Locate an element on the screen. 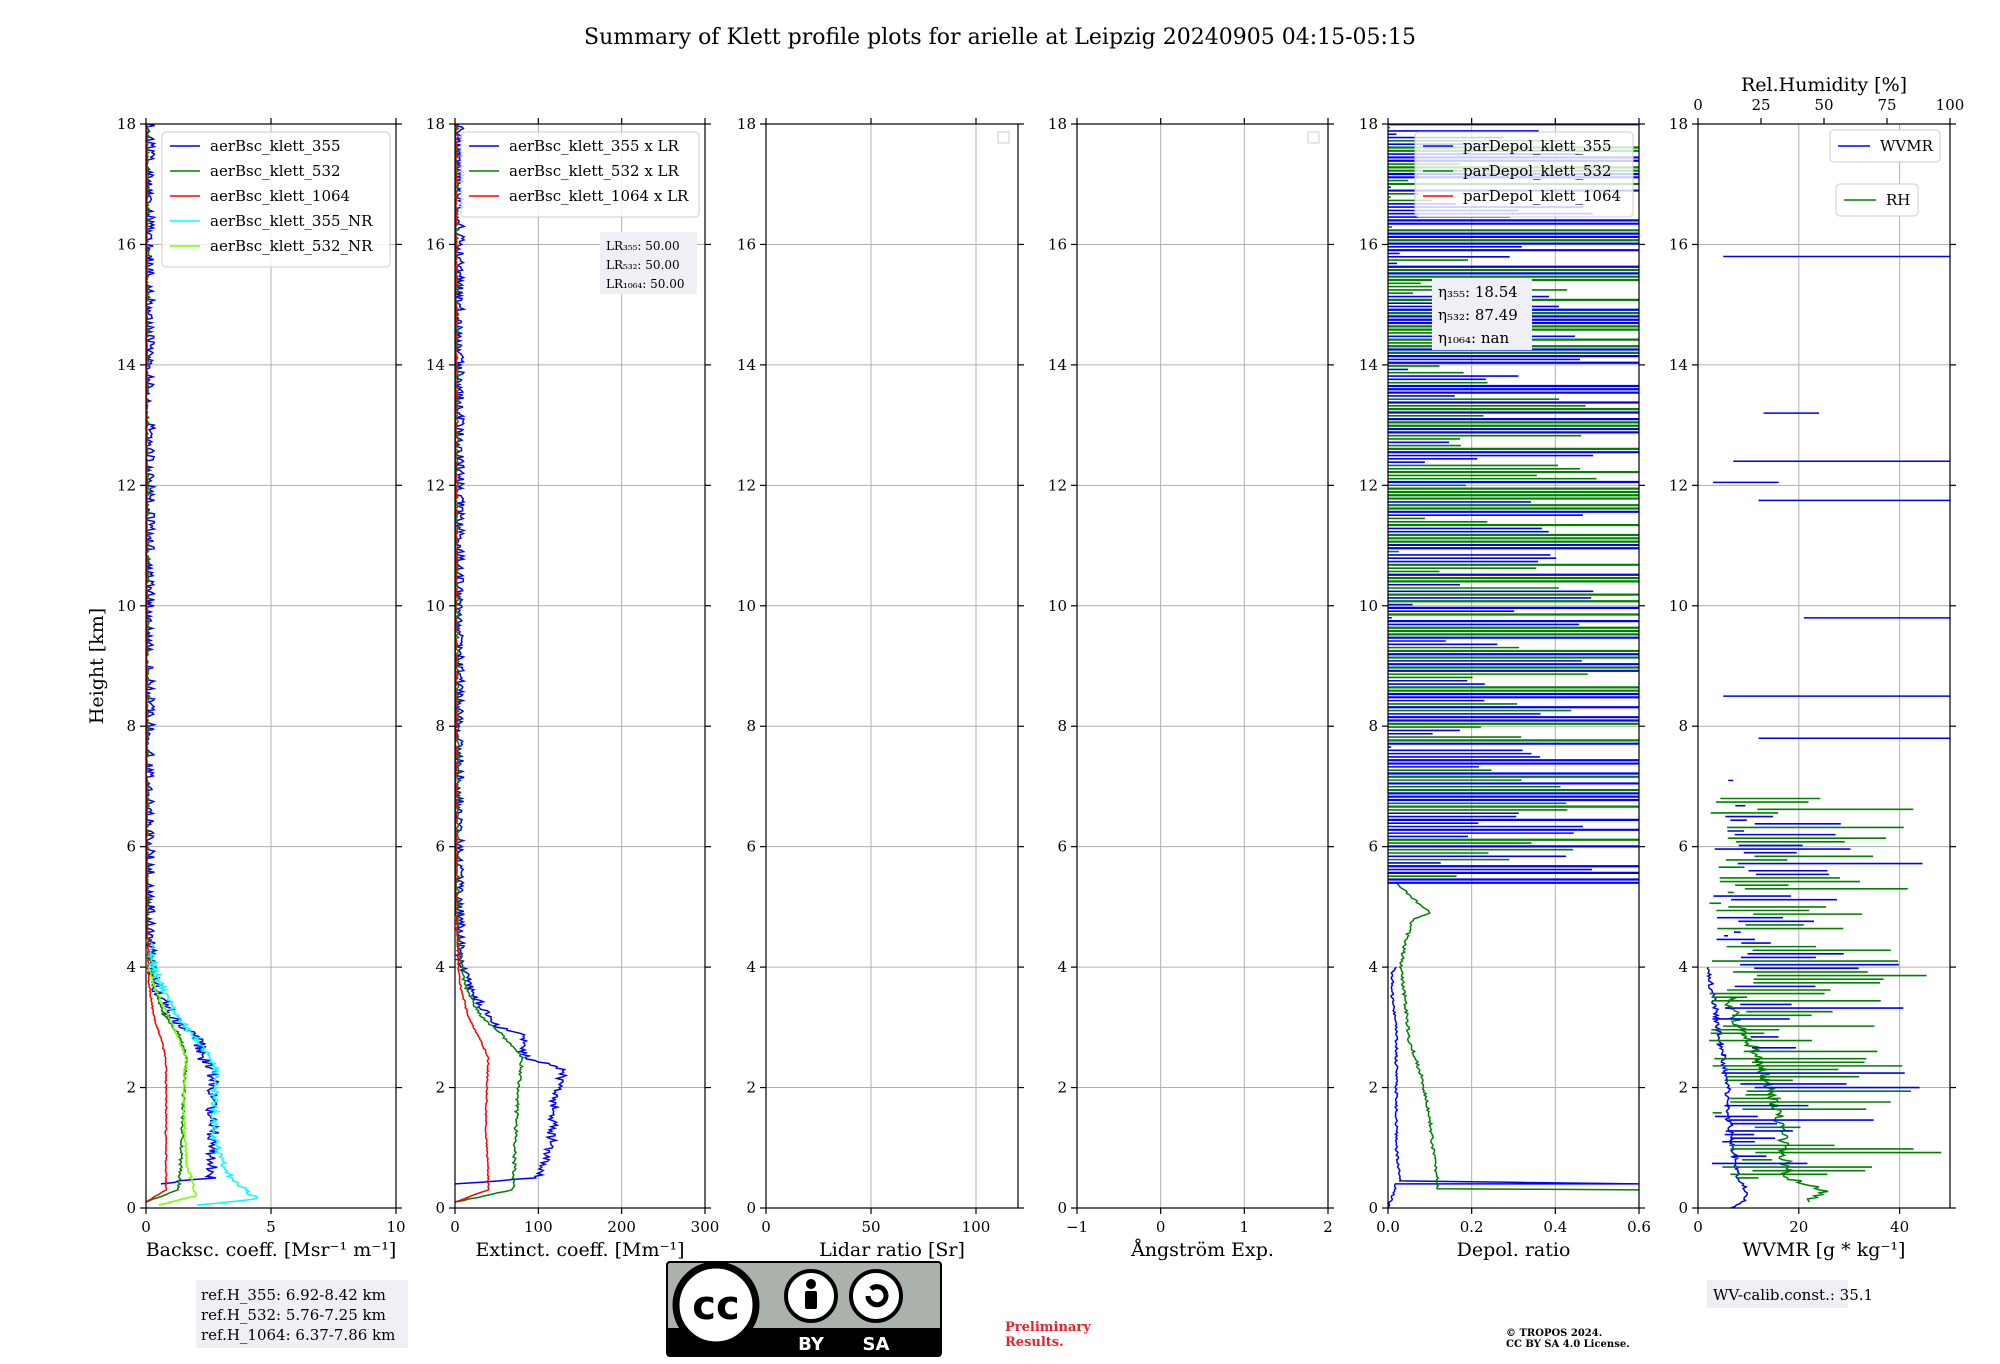 This screenshot has width=2000, height=1364. wv-calib-box is located at coordinates (1777, 1294).